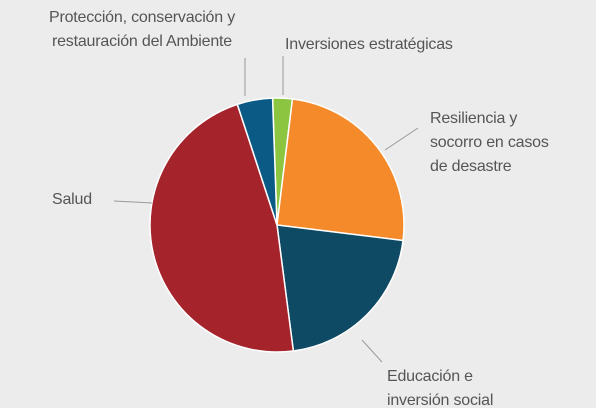 Image resolution: width=596 pixels, height=408 pixels. I want to click on slice-label: Inversiones estratégicas, so click(369, 44).